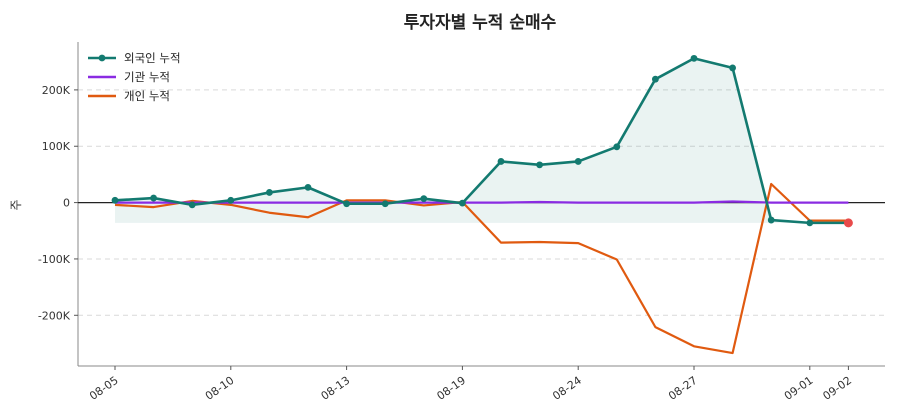 The width and height of the screenshot is (900, 420). Describe the element at coordinates (451, 388) in the screenshot. I see `x-tick-label: 08-19` at that location.